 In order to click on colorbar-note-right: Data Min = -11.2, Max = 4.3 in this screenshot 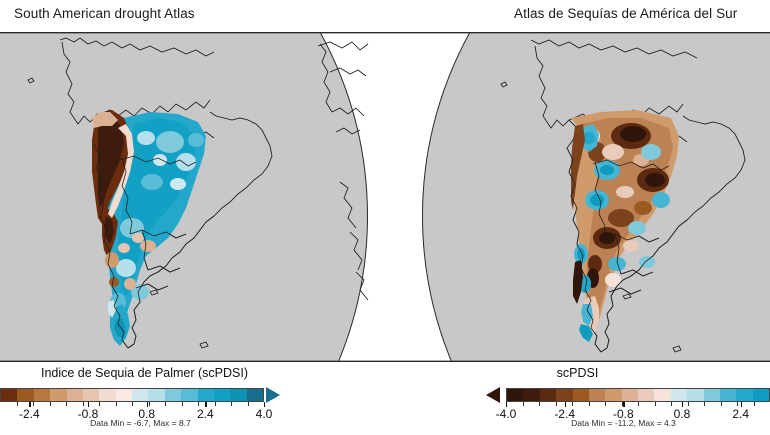, I will do `click(623, 423)`.